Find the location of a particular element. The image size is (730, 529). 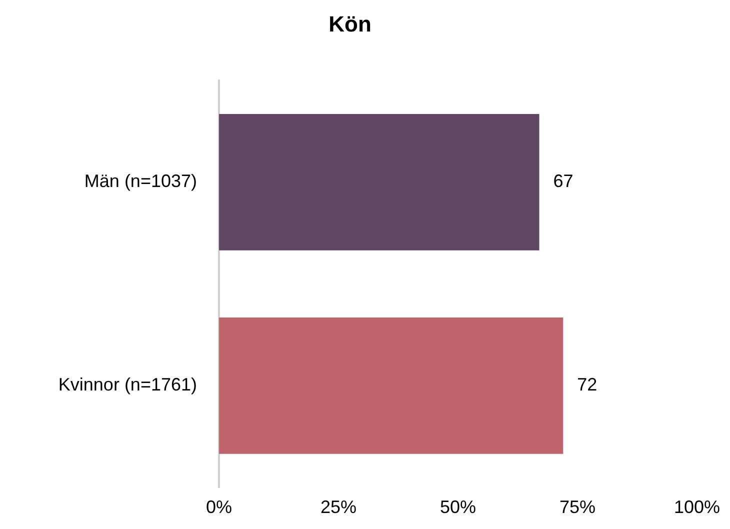

x-tick-label: 75% is located at coordinates (577, 507).